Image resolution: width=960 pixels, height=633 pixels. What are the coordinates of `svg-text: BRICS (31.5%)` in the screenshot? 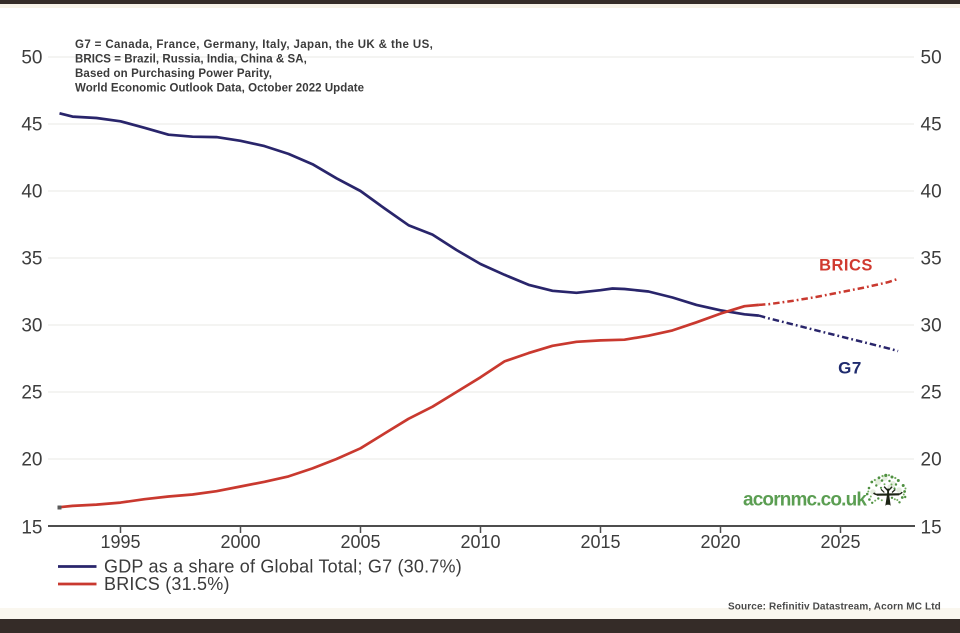 It's located at (167, 584).